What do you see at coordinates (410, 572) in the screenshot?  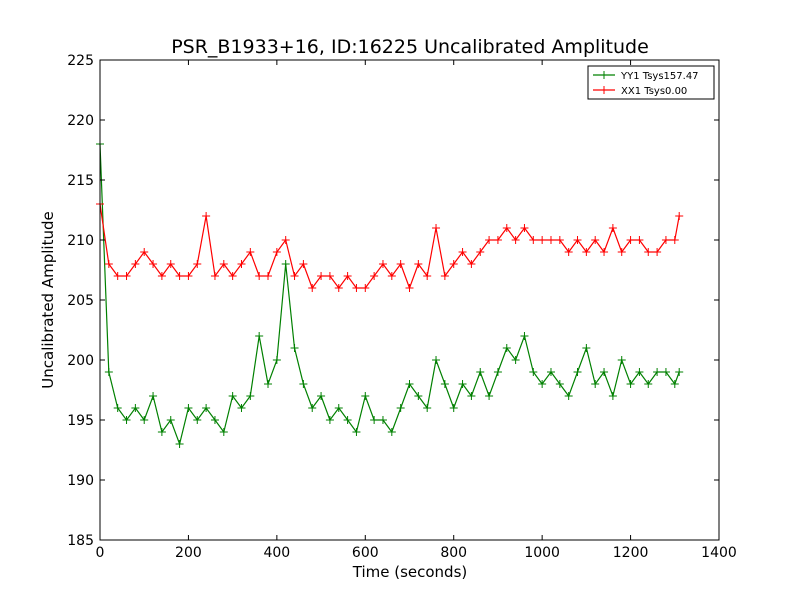 I see `x-axis-label: Time (seconds)` at bounding box center [410, 572].